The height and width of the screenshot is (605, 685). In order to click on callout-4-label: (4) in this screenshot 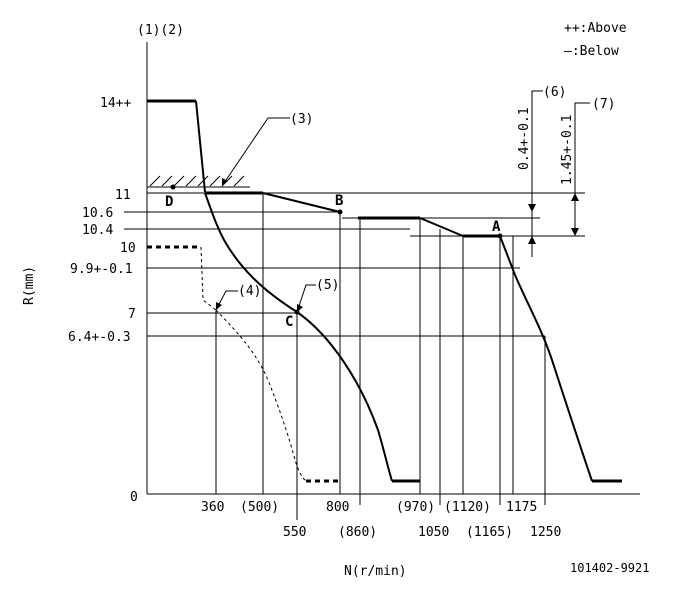, I will do `click(249, 291)`.